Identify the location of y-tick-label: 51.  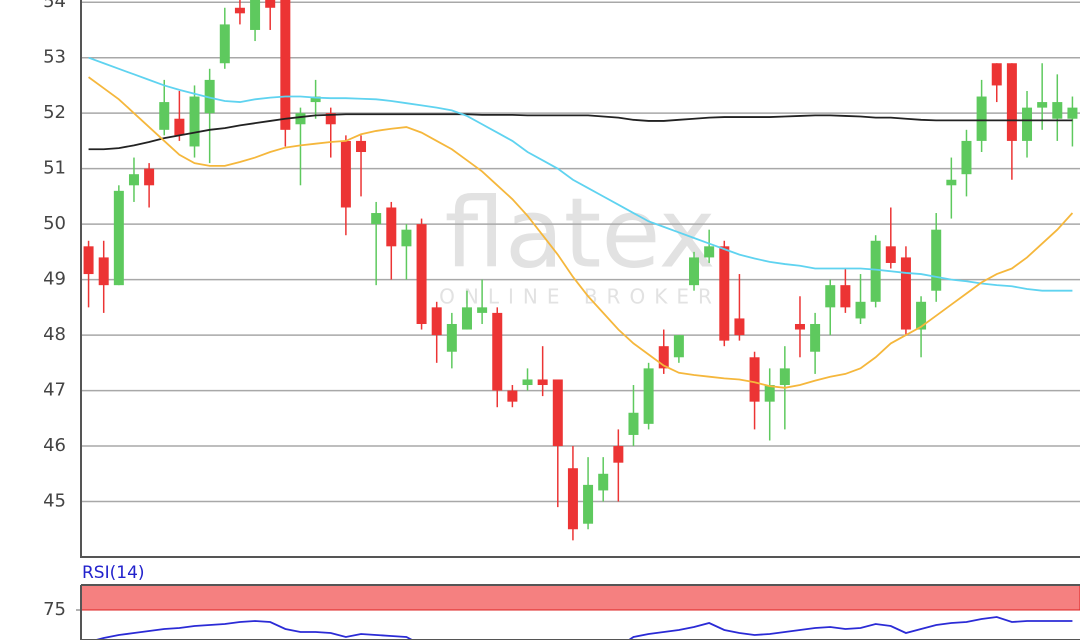
(54, 168).